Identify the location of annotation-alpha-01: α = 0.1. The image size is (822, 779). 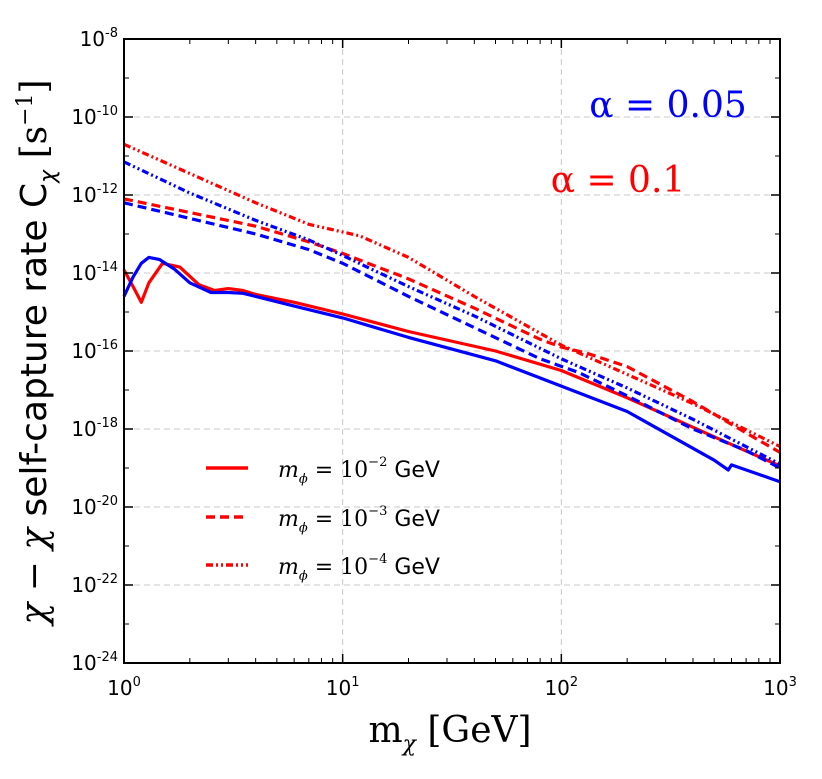
(618, 180).